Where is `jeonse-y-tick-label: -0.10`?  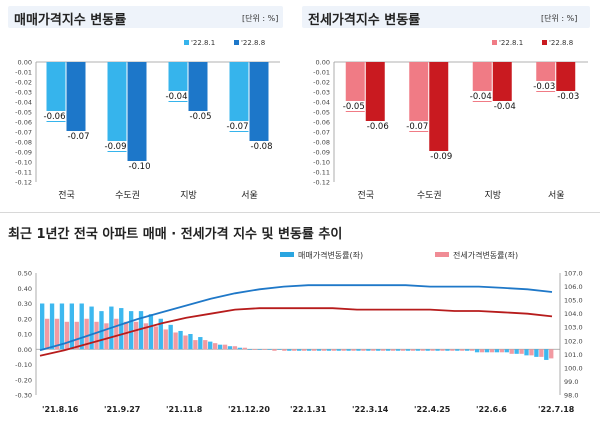
jeonse-y-tick-label: -0.10 is located at coordinates (321, 163).